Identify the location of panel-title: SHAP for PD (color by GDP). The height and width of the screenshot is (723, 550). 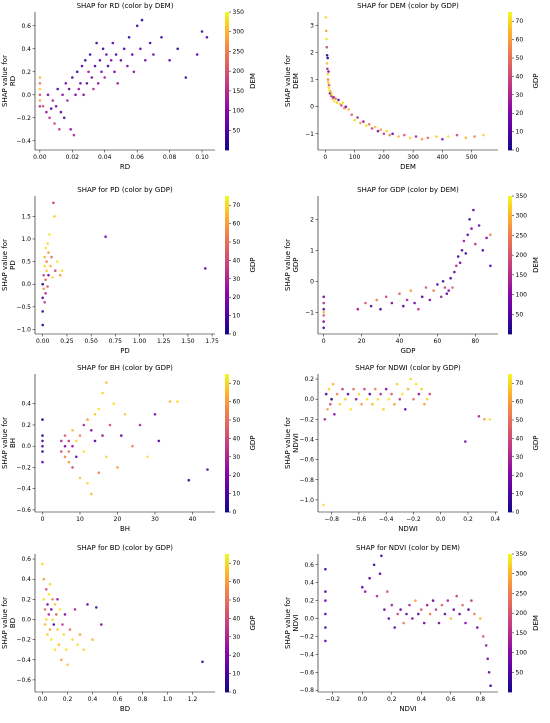
(125, 190).